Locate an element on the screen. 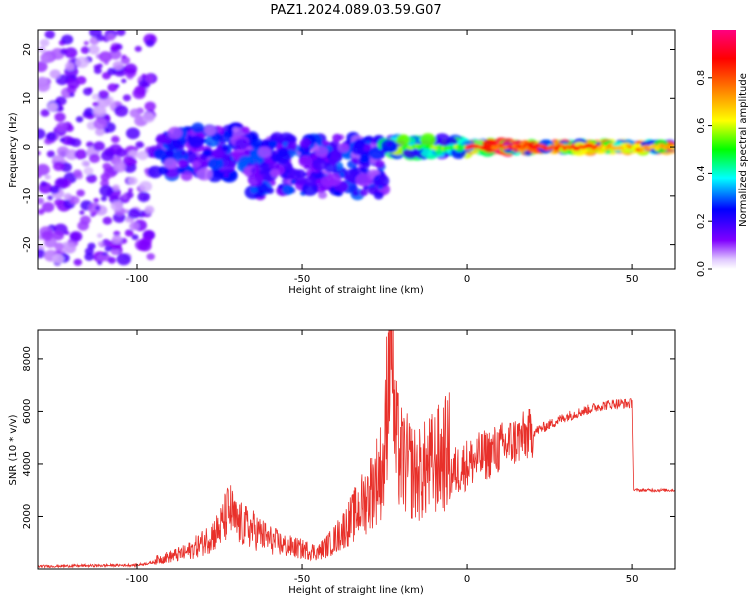  snr-x-tick-label: 0 is located at coordinates (467, 579).